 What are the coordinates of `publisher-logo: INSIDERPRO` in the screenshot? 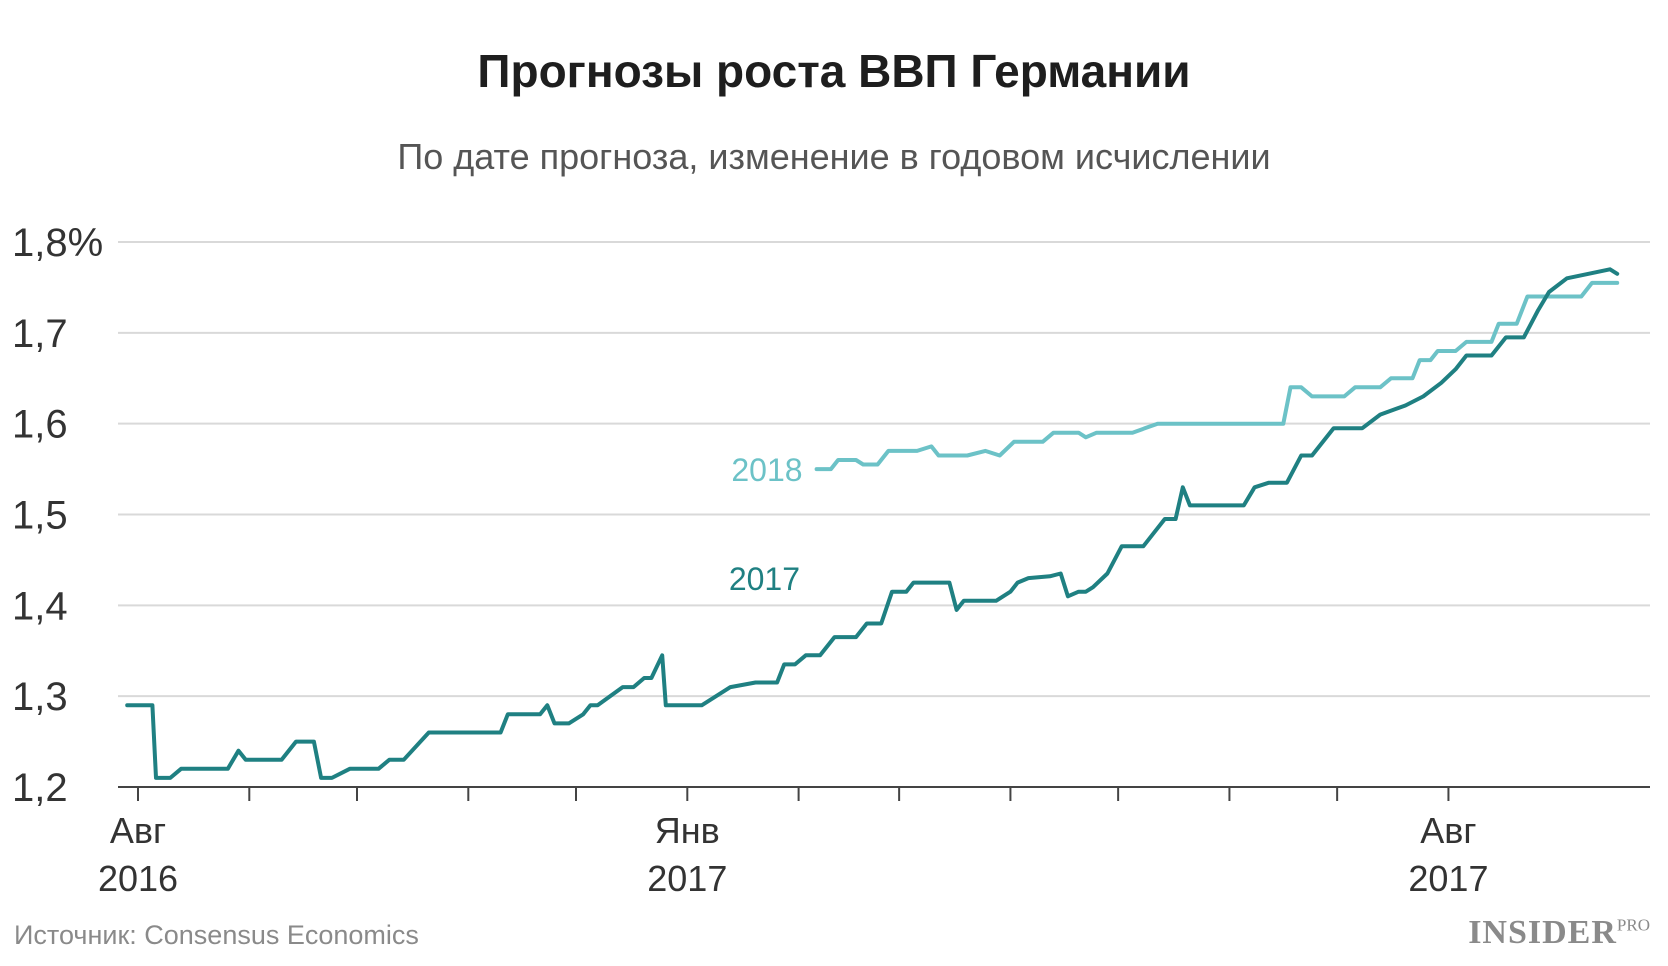 It's located at (1559, 933).